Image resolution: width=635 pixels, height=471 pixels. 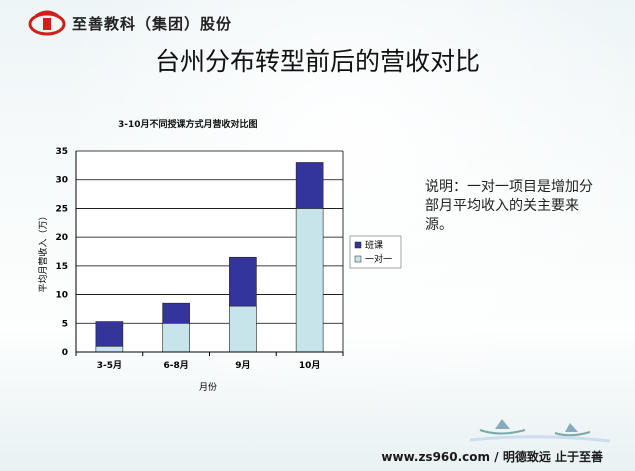 I want to click on x-tick-label: 3-5月, so click(x=109, y=365).